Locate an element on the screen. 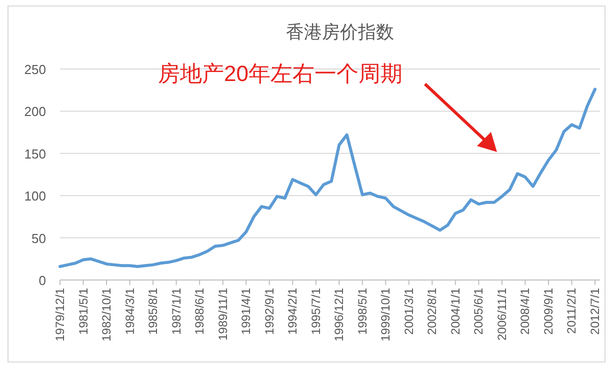 The height and width of the screenshot is (370, 615). x-tick-label: 1996/12/1 is located at coordinates (339, 315).